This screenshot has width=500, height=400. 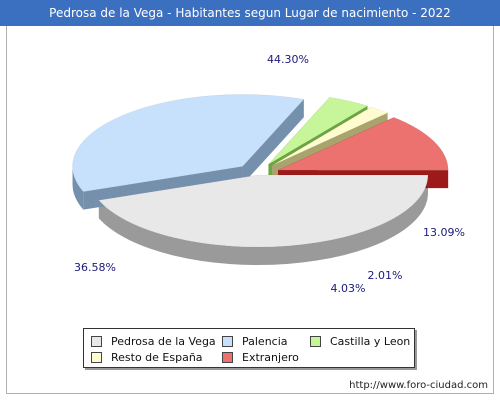 I want to click on legend-label-extranjero: Extranjero, so click(x=270, y=357).